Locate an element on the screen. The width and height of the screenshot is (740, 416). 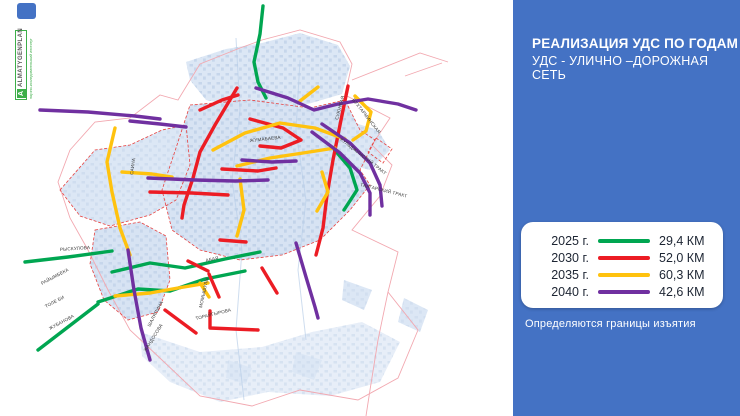
legend-line-purple is located at coordinates (624, 291).